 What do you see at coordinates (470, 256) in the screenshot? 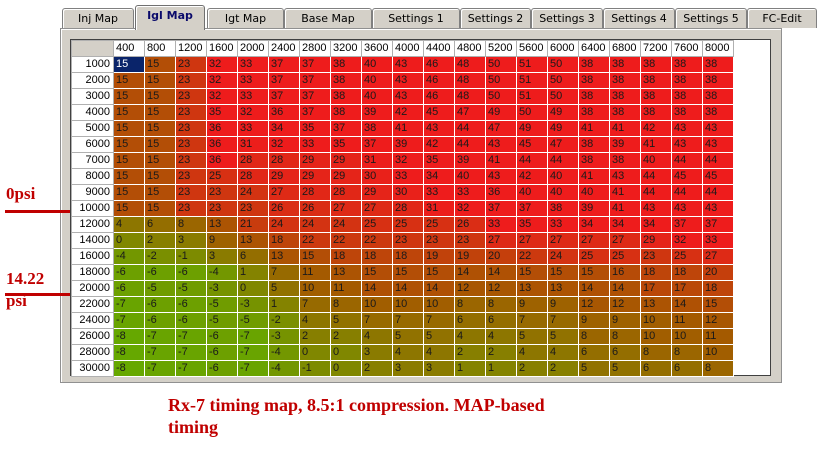
I see `map-cell: 19` at bounding box center [470, 256].